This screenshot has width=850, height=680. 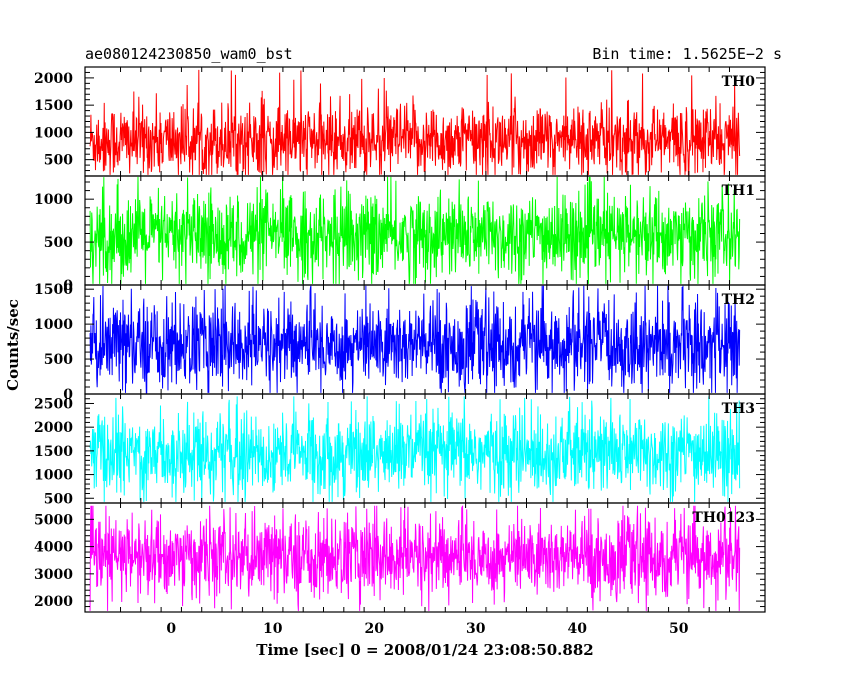 What do you see at coordinates (53, 548) in the screenshot?
I see `y-tick-label: 4000` at bounding box center [53, 548].